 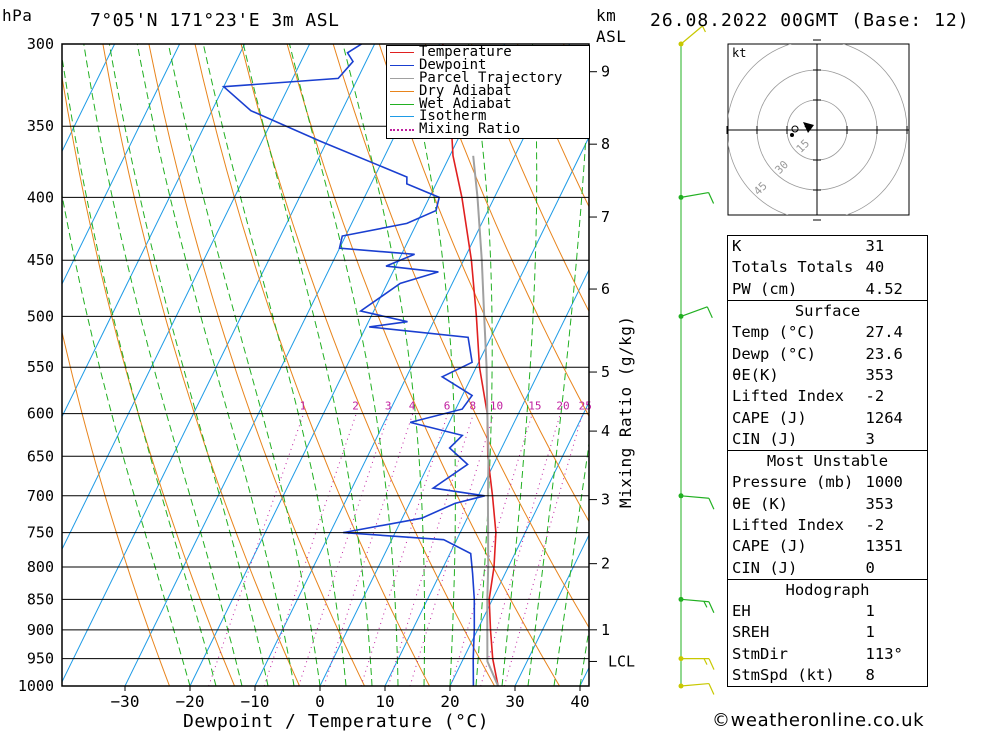 What do you see at coordinates (621, 661) in the screenshot?
I see `lcl-label: LCL` at bounding box center [621, 661].